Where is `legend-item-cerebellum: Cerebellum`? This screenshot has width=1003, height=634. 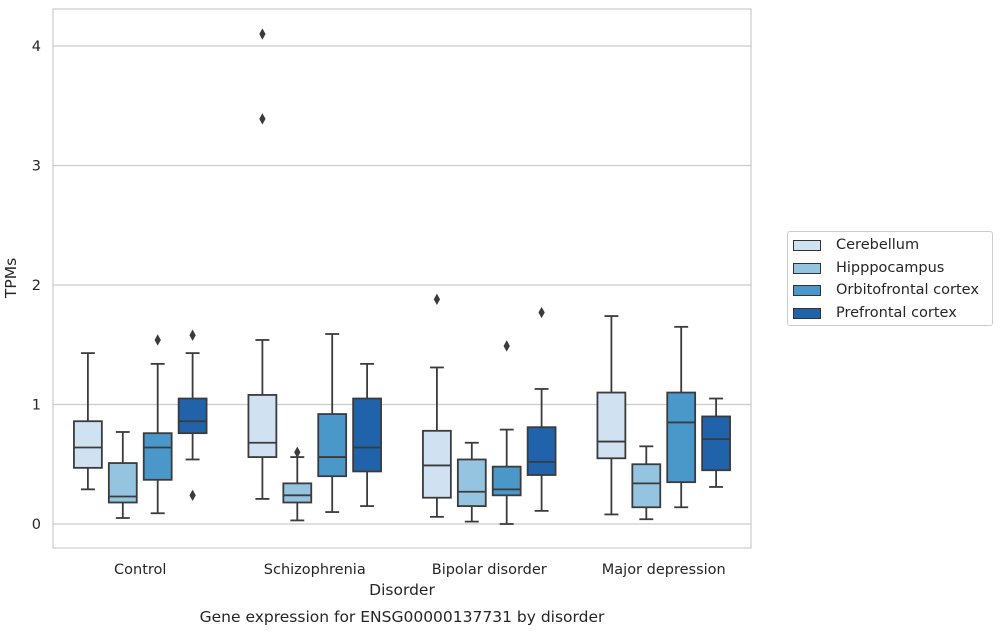
legend-item-cerebellum: Cerebellum is located at coordinates (856, 245).